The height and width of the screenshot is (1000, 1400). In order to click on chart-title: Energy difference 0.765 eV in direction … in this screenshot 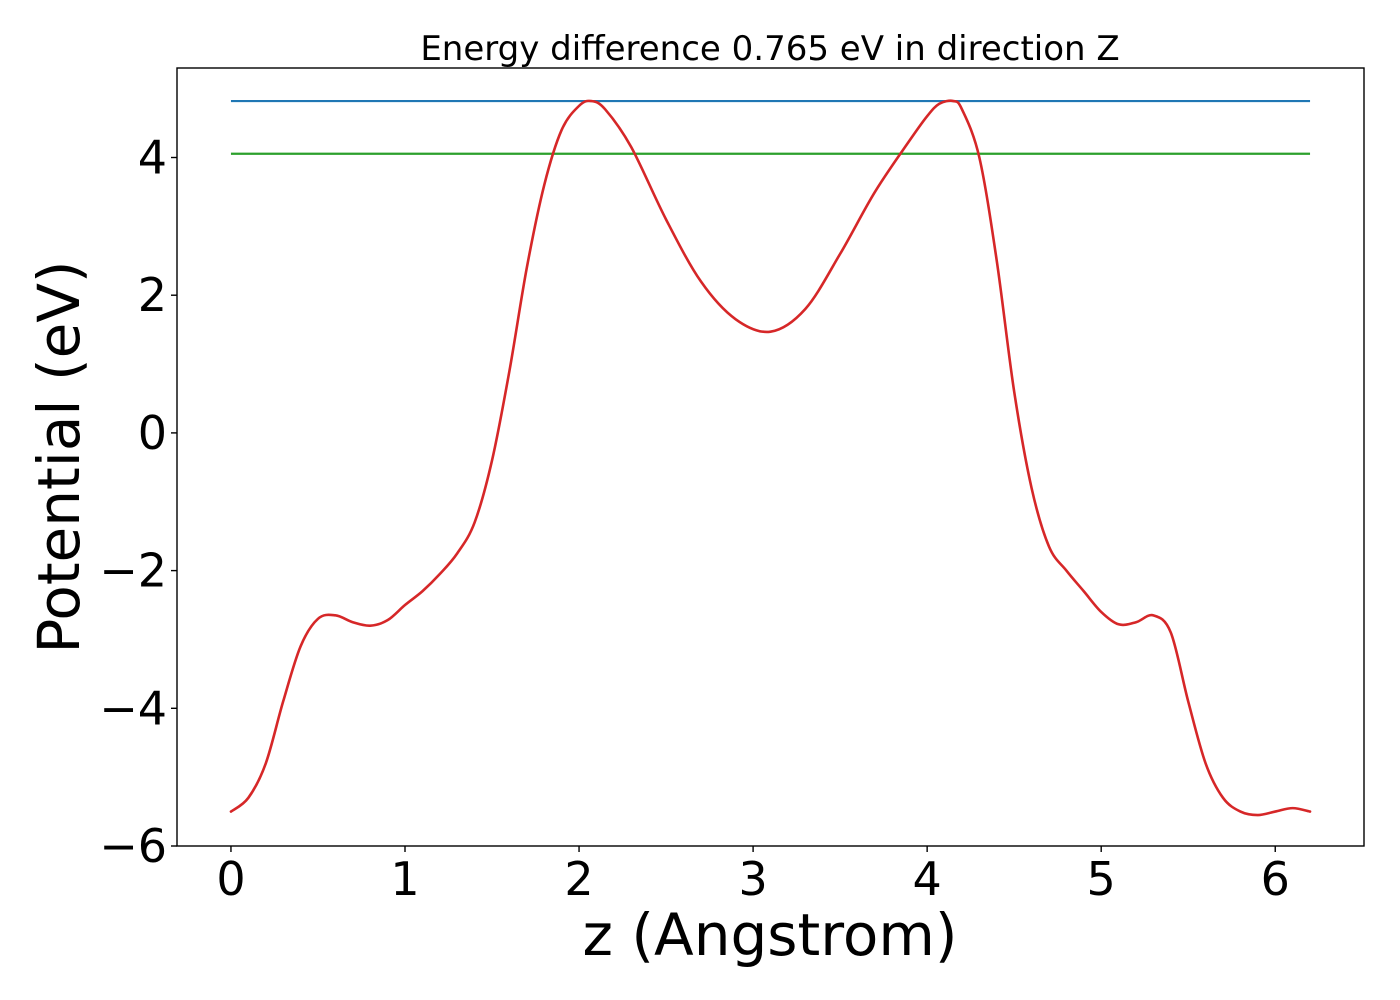, I will do `click(769, 49)`.